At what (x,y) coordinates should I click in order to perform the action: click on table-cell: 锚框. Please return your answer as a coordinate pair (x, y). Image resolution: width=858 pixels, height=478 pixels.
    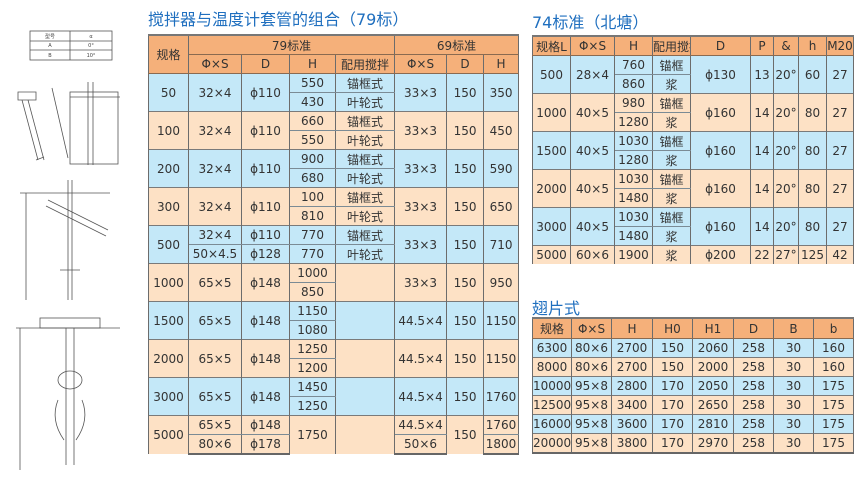
    Looking at the image, I should click on (671, 179).